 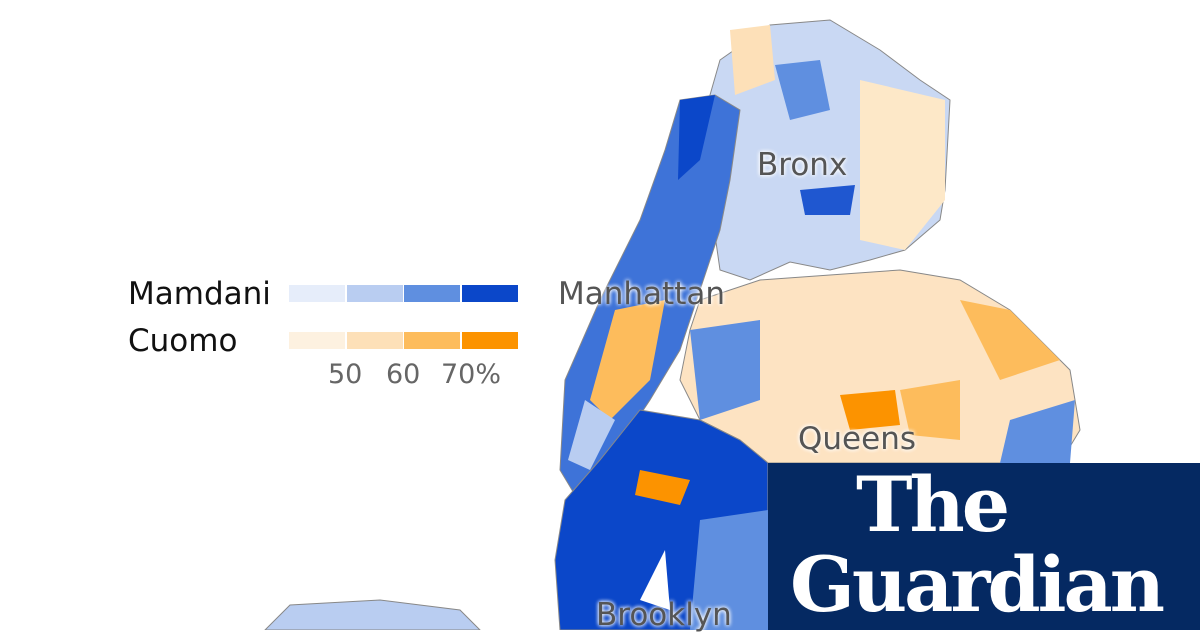 I want to click on legend-tick: 50, so click(x=345, y=374).